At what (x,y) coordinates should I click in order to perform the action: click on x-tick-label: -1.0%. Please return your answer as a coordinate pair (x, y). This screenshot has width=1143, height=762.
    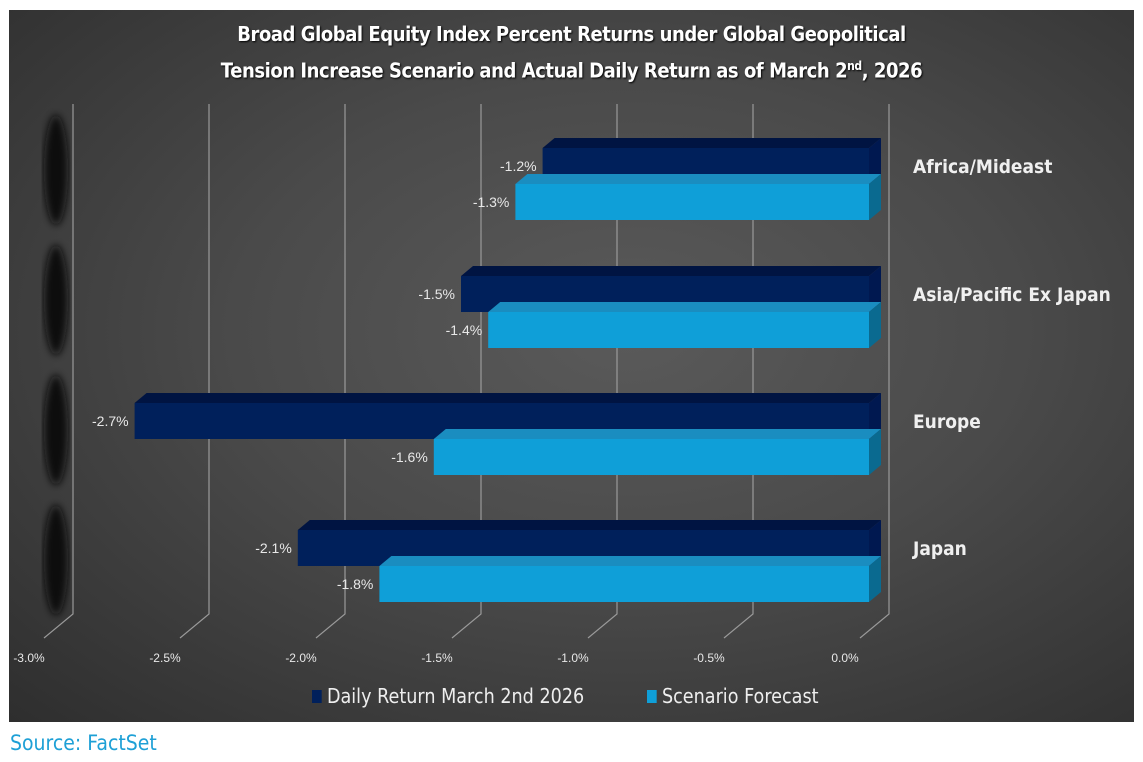
    Looking at the image, I should click on (573, 658).